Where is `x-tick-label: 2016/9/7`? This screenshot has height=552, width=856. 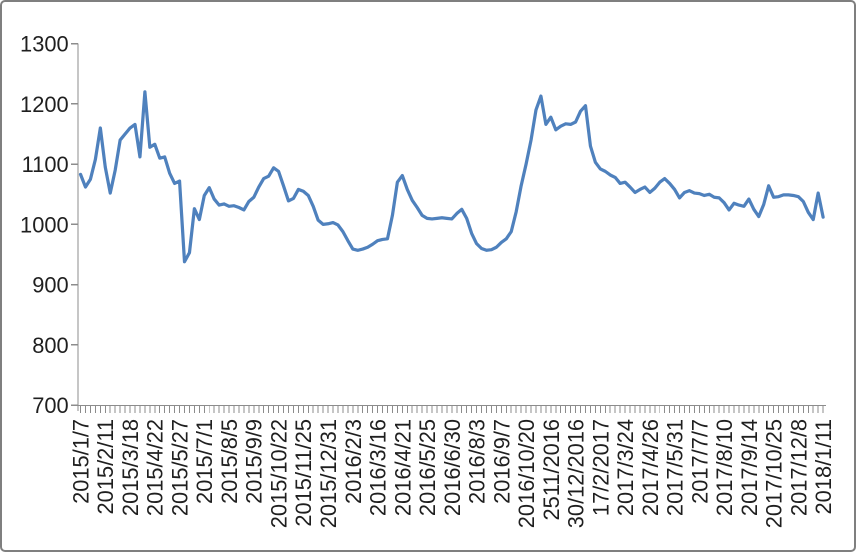 x-tick-label: 2016/9/7 is located at coordinates (501, 461).